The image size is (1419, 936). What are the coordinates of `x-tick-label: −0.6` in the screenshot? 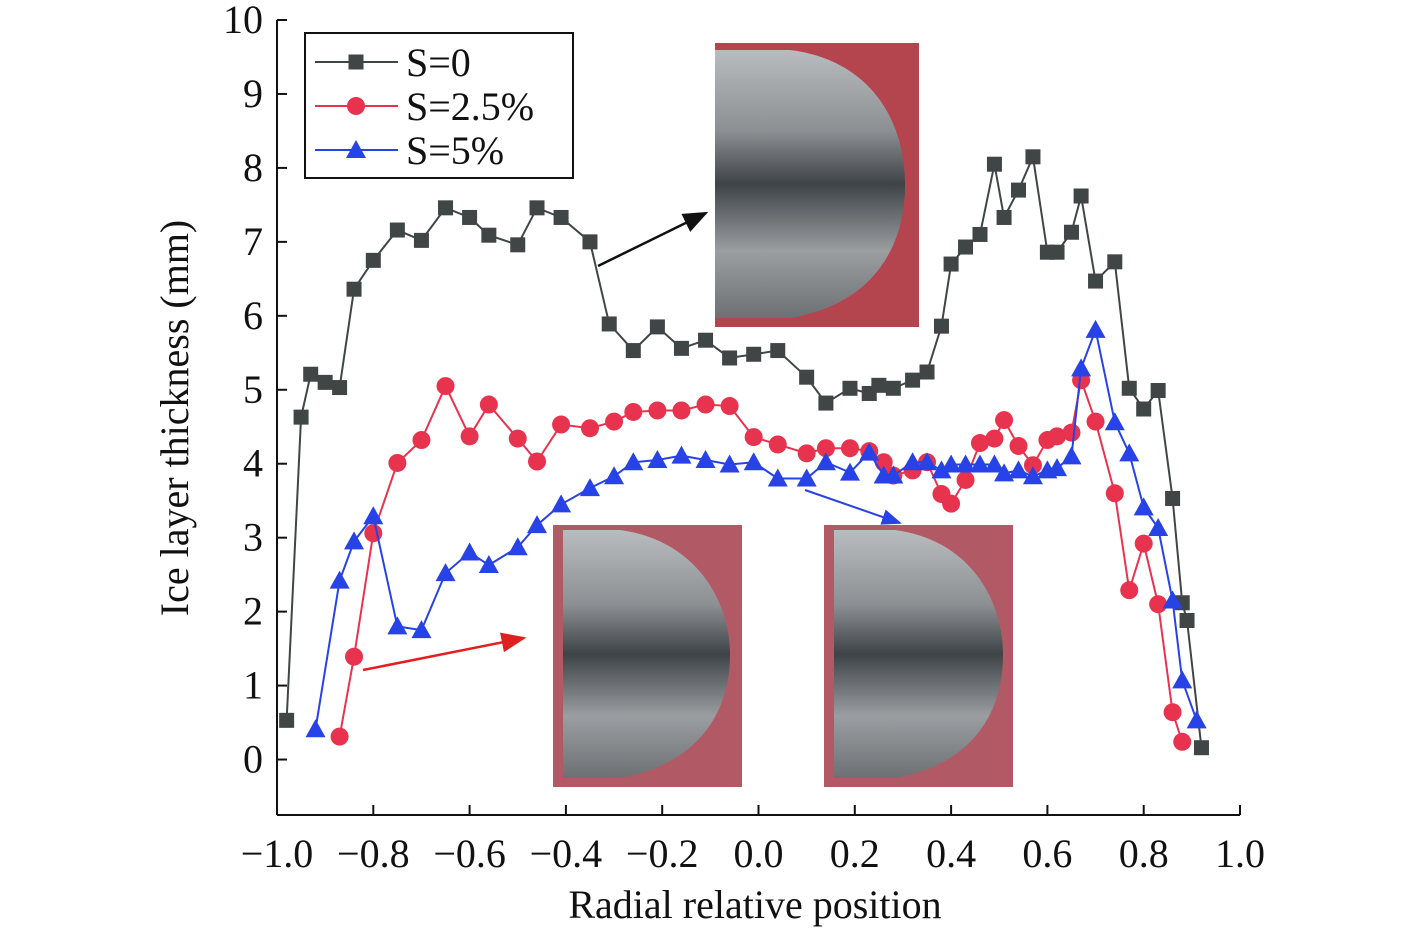 It's located at (469, 853).